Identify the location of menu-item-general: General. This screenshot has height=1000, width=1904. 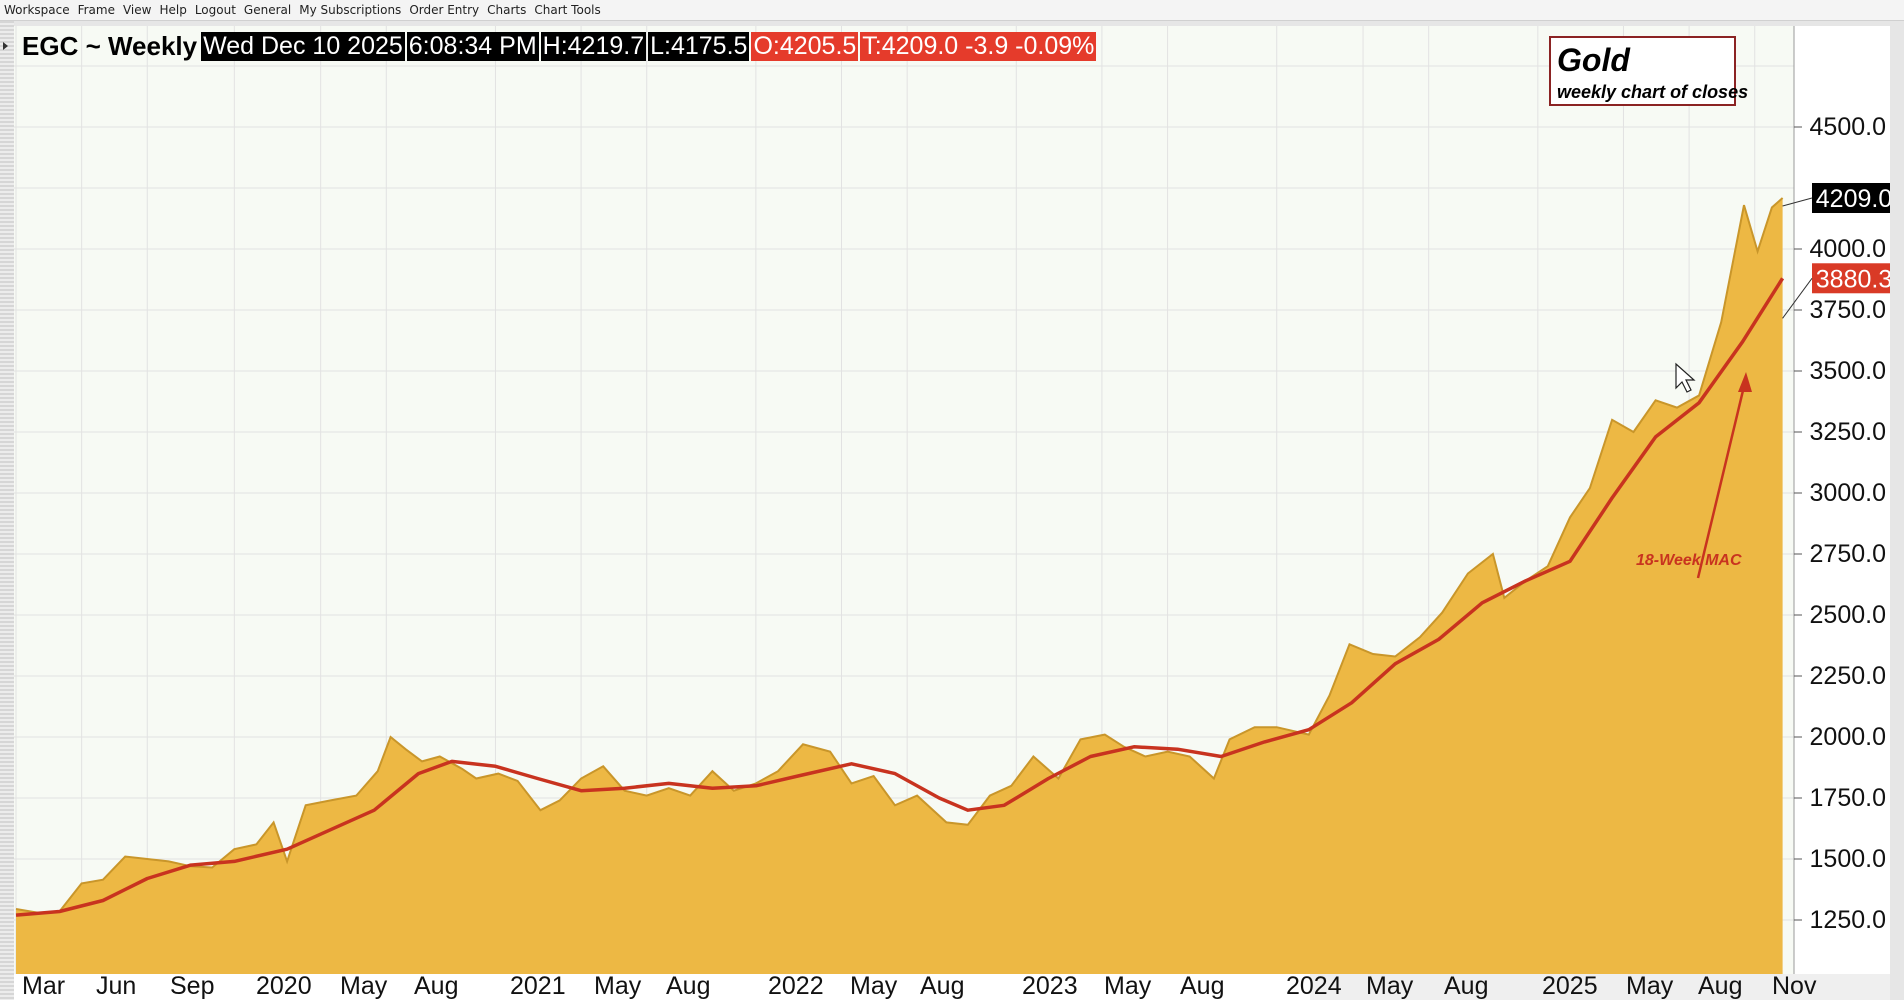
(267, 10).